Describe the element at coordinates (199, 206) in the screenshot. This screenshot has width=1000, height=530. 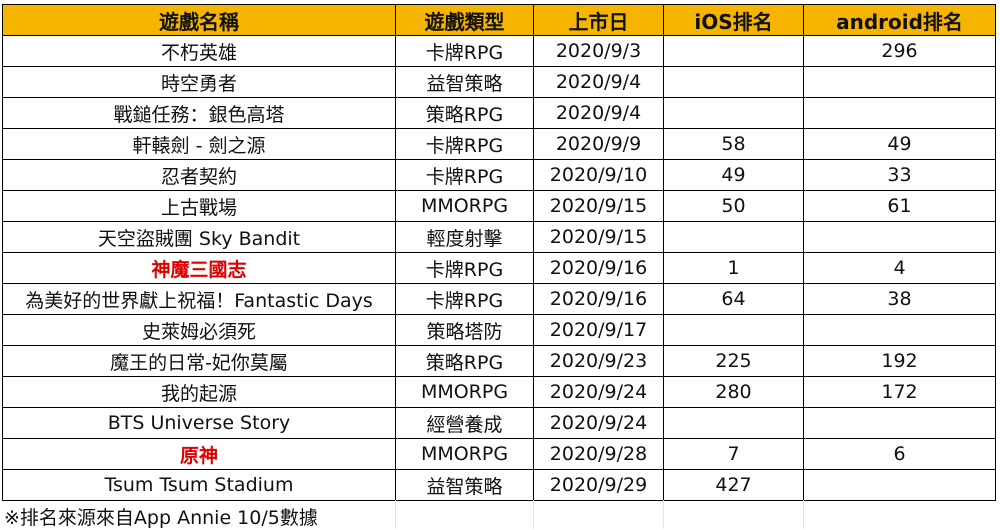
I see `game-name-cell: 上古戰場` at that location.